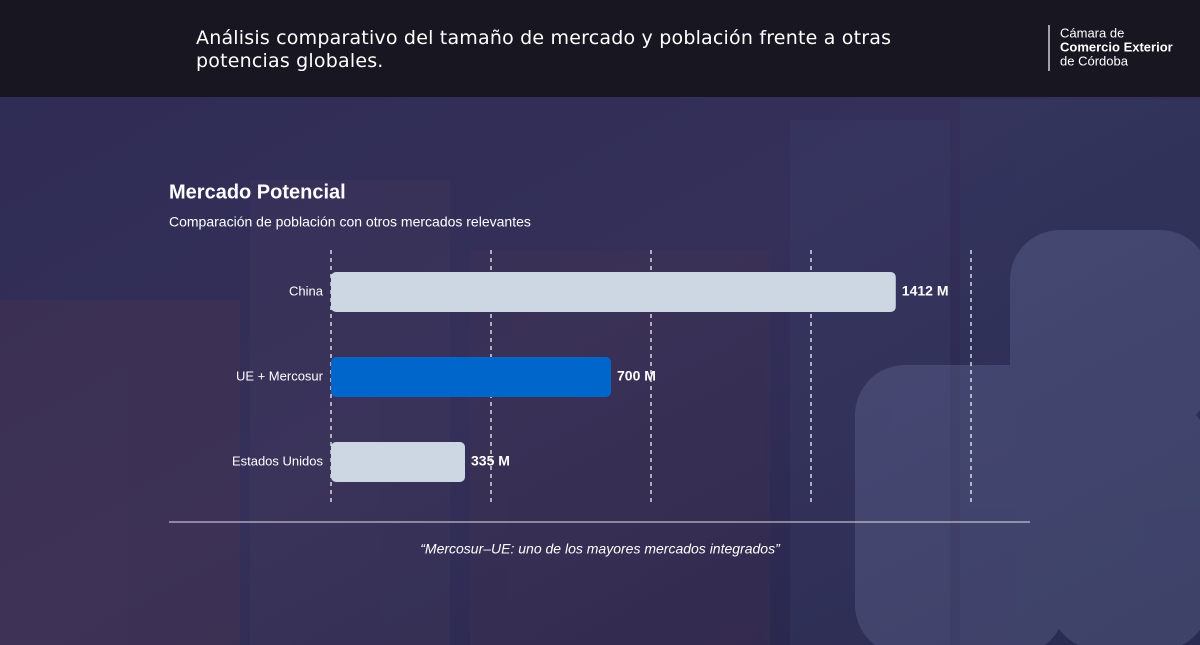 This screenshot has height=645, width=1200. Describe the element at coordinates (1092, 32) in the screenshot. I see `logo-text: Cámara de` at that location.